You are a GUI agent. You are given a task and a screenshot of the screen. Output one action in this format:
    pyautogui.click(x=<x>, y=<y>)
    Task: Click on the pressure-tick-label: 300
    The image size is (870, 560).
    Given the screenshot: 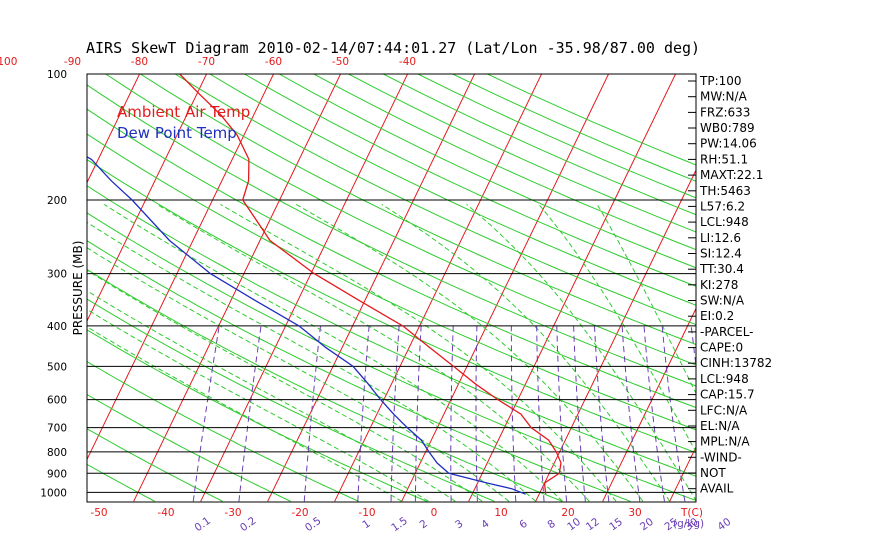 What is the action you would take?
    pyautogui.click(x=57, y=275)
    